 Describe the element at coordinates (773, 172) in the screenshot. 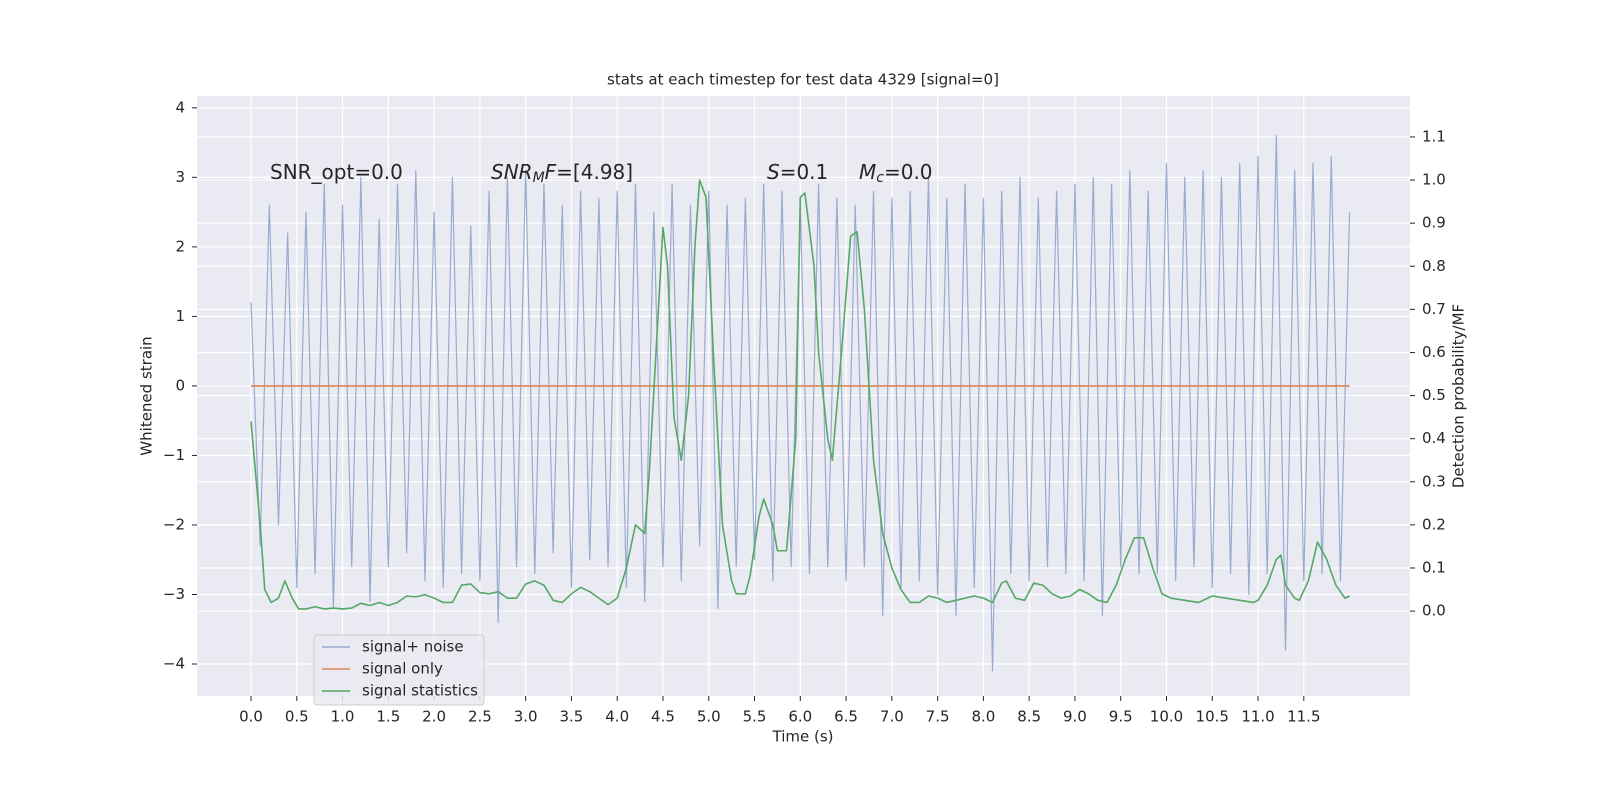

I see `annotation-part: S` at that location.